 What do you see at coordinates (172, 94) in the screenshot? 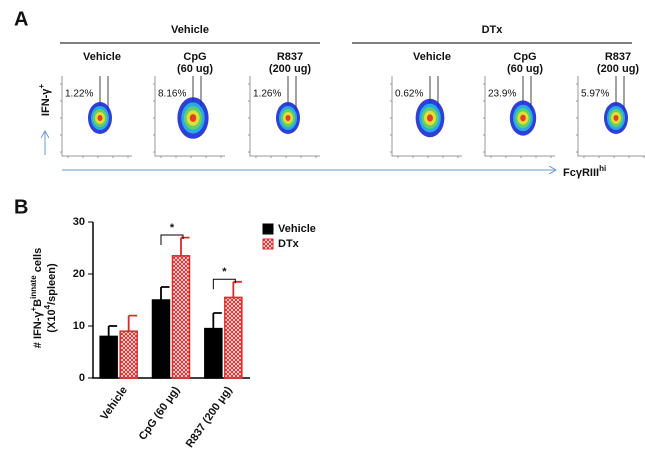
I see `gate-percent: 8.16%` at bounding box center [172, 94].